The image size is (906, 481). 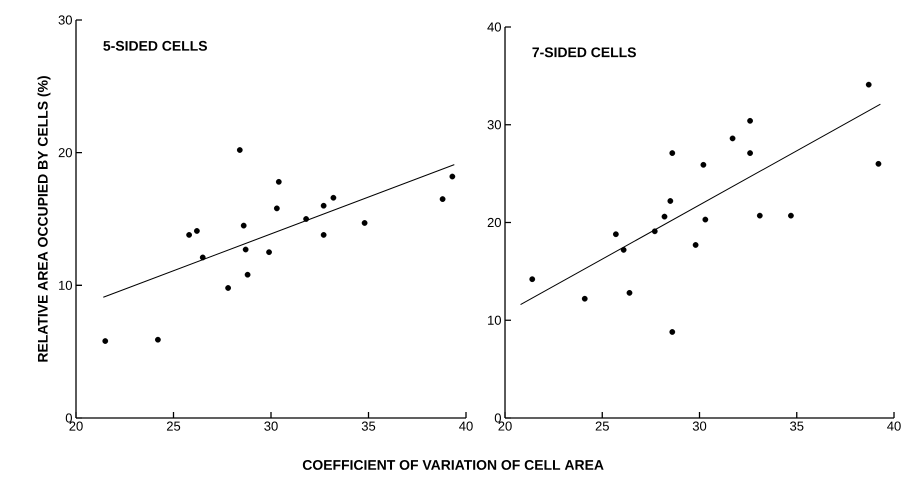 I want to click on text: 5-SIDED CELLS, so click(x=155, y=45).